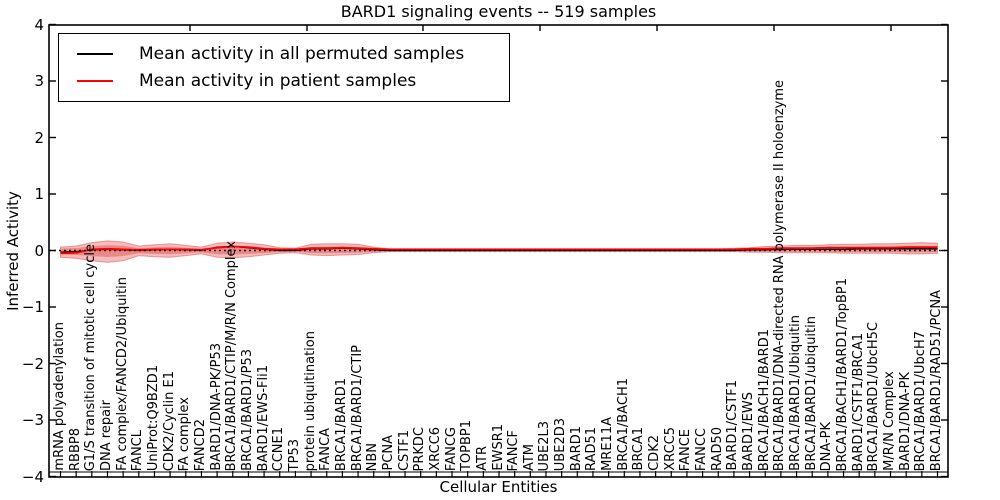 The height and width of the screenshot is (500, 1000). I want to click on x-tick-label: UBE2D3, so click(561, 444).